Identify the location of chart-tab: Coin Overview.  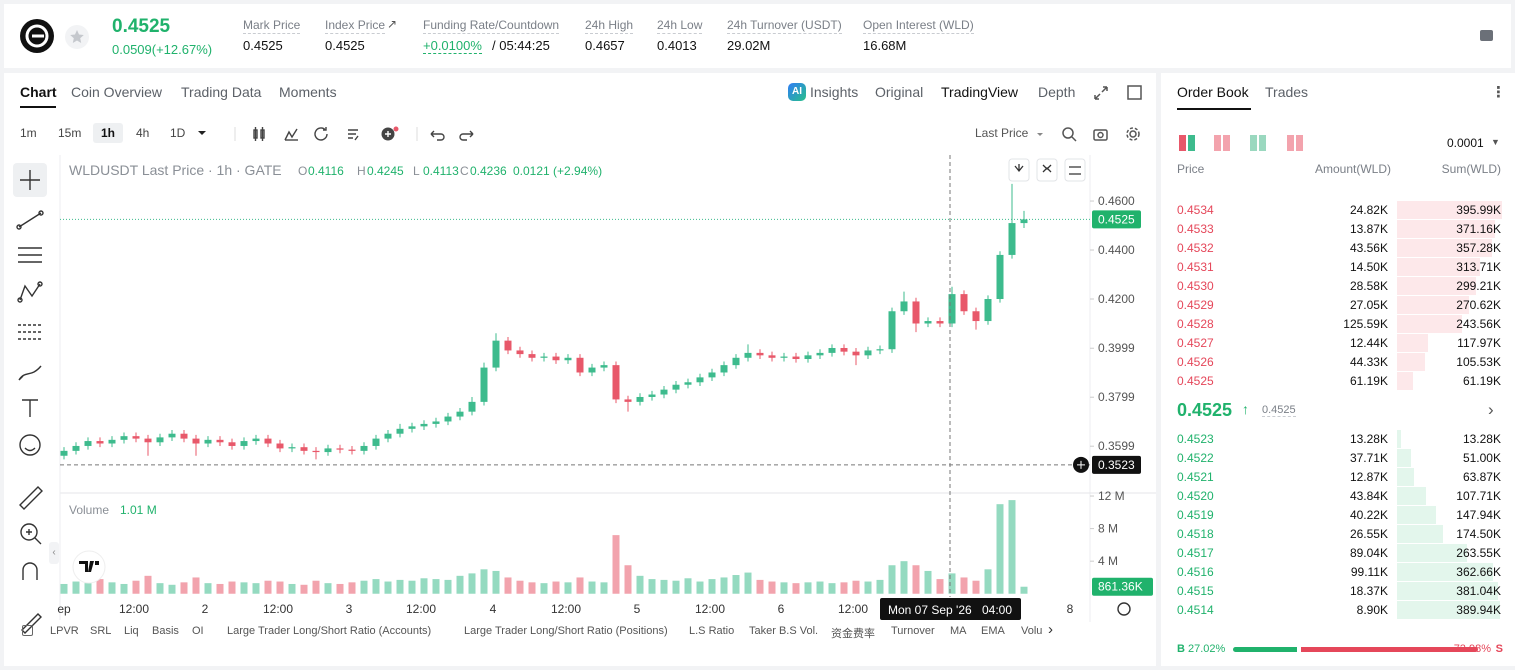
(117, 92).